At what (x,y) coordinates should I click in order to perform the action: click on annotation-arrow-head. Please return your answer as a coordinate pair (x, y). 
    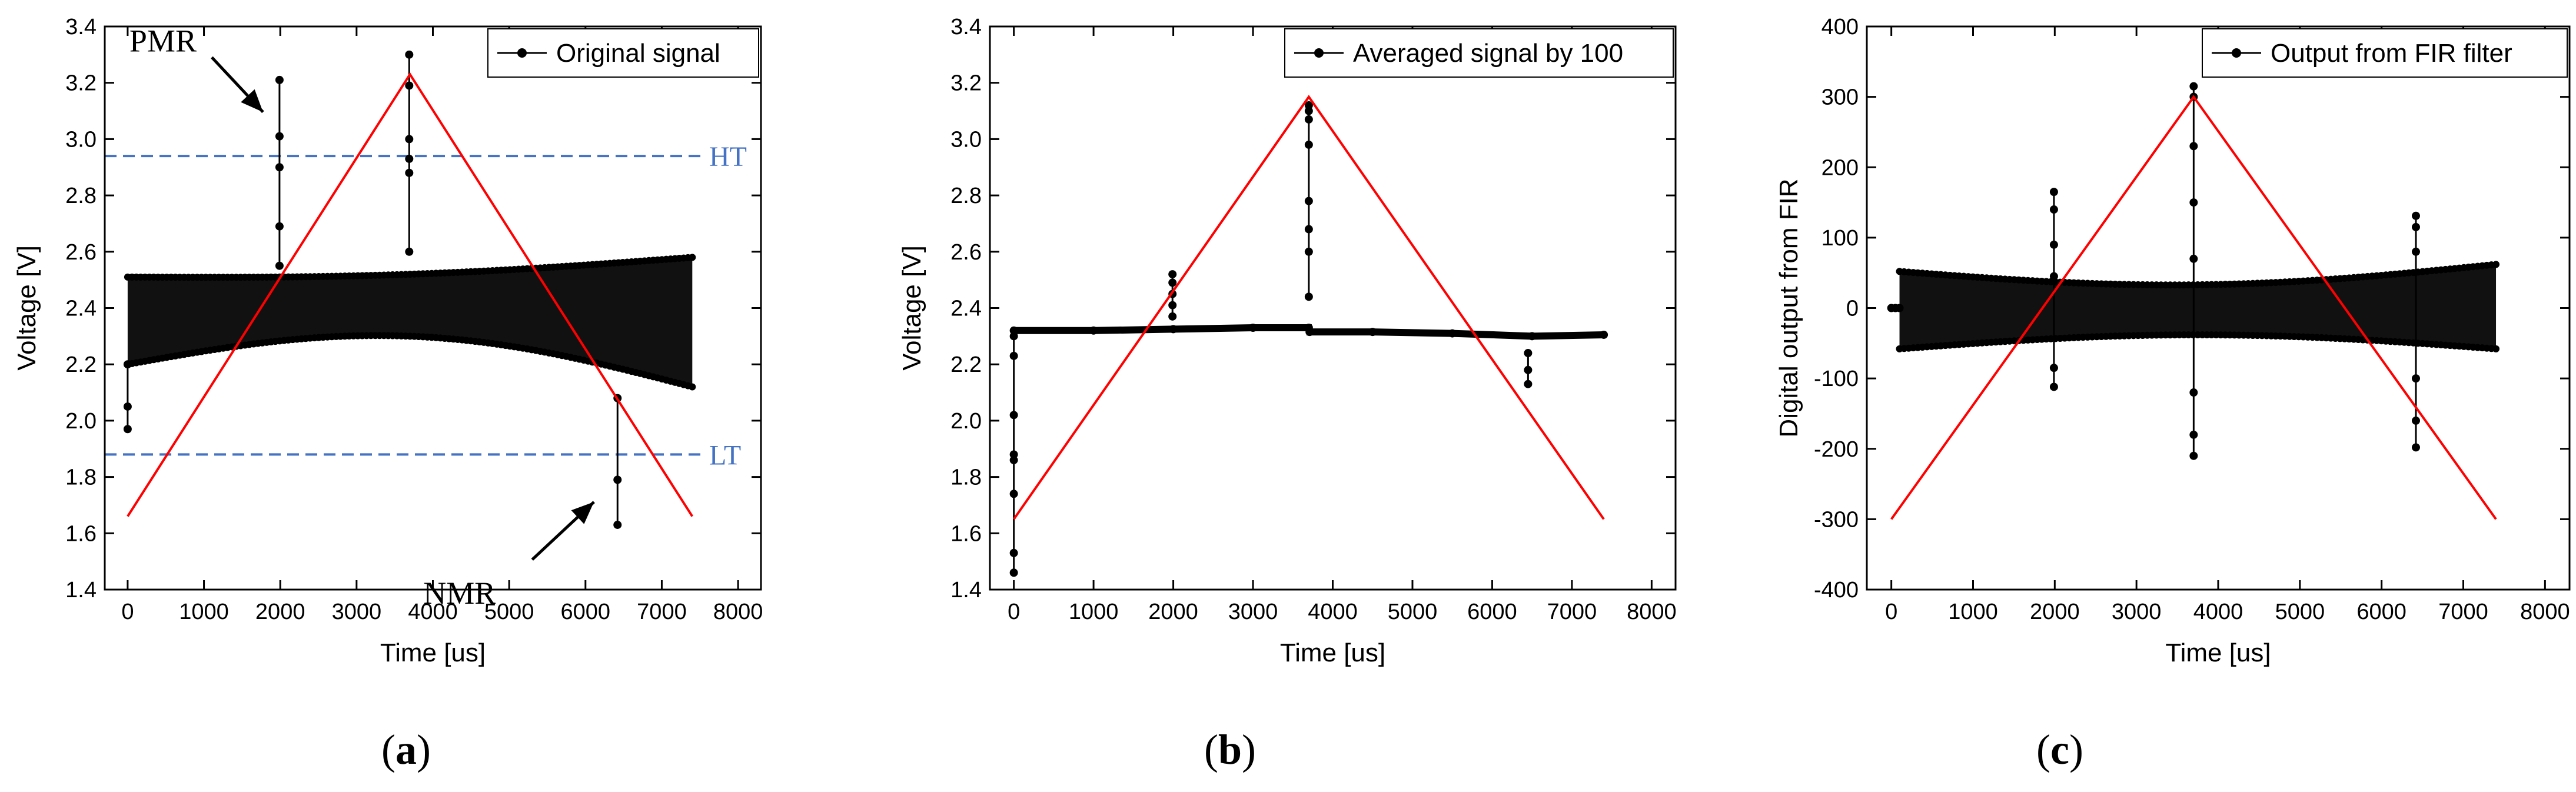
    Looking at the image, I should click on (582, 513).